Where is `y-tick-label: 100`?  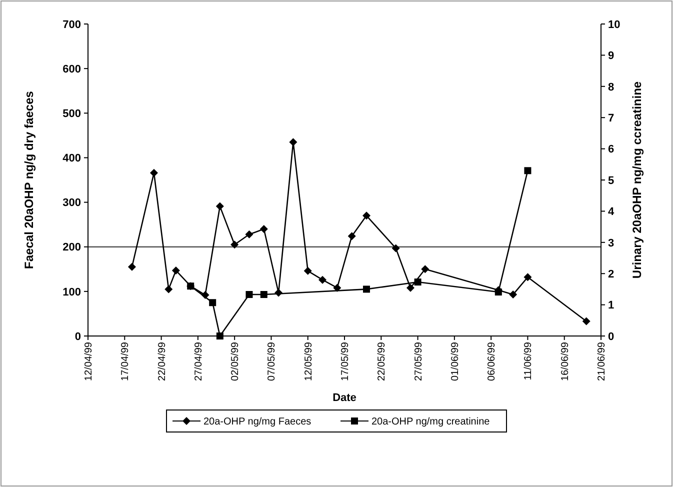
y-tick-label: 100 is located at coordinates (71, 292).